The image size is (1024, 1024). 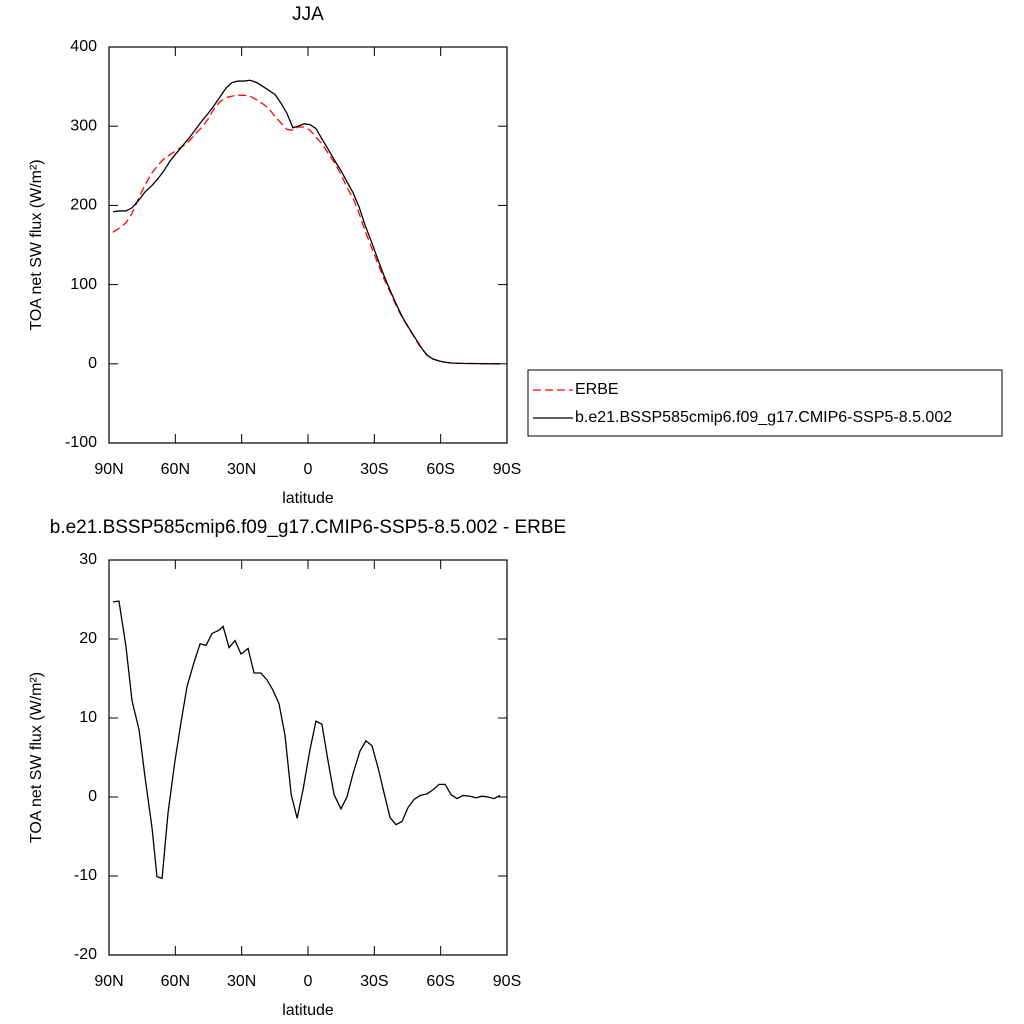 I want to click on y-tick-label: 20, so click(x=88, y=638).